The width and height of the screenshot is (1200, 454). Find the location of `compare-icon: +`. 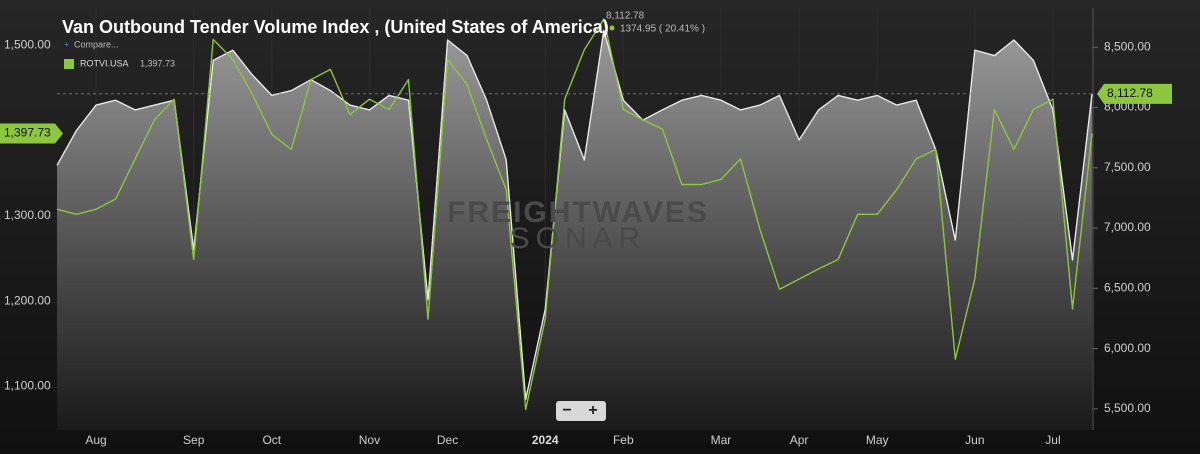

compare-icon: + is located at coordinates (66, 44).